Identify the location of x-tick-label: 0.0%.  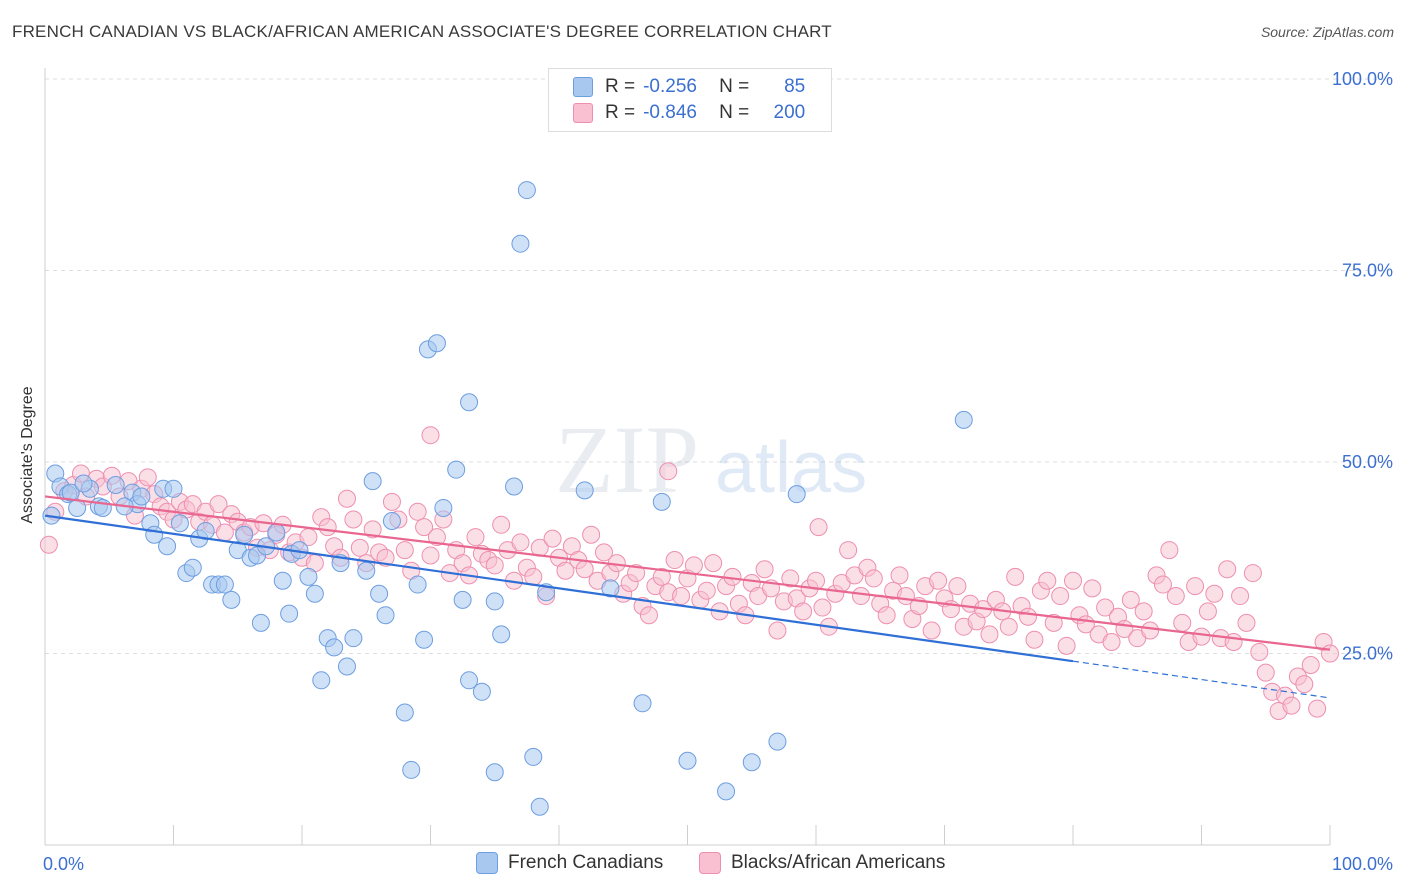
(63, 864).